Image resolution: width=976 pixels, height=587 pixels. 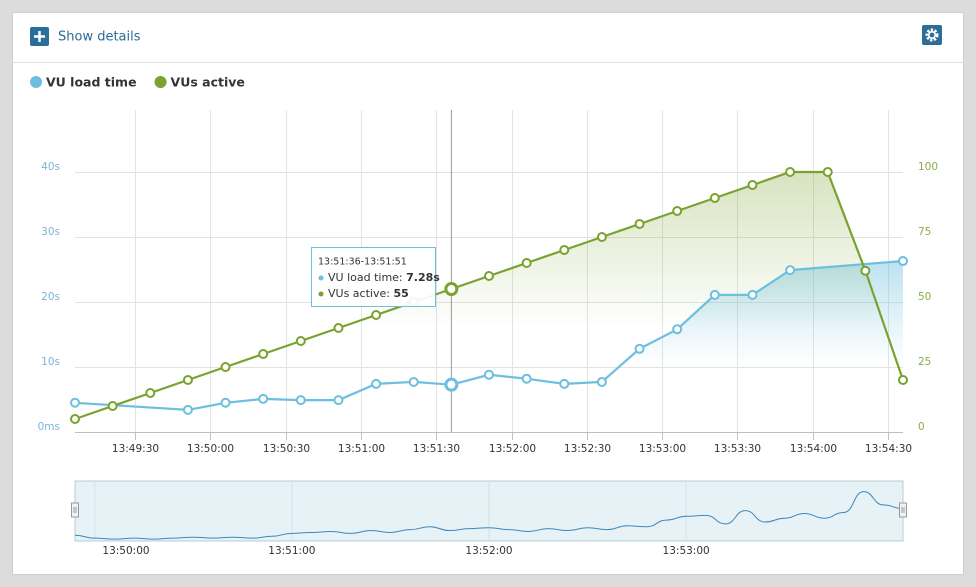 I want to click on y-tick-label: 20s, so click(x=50, y=297).